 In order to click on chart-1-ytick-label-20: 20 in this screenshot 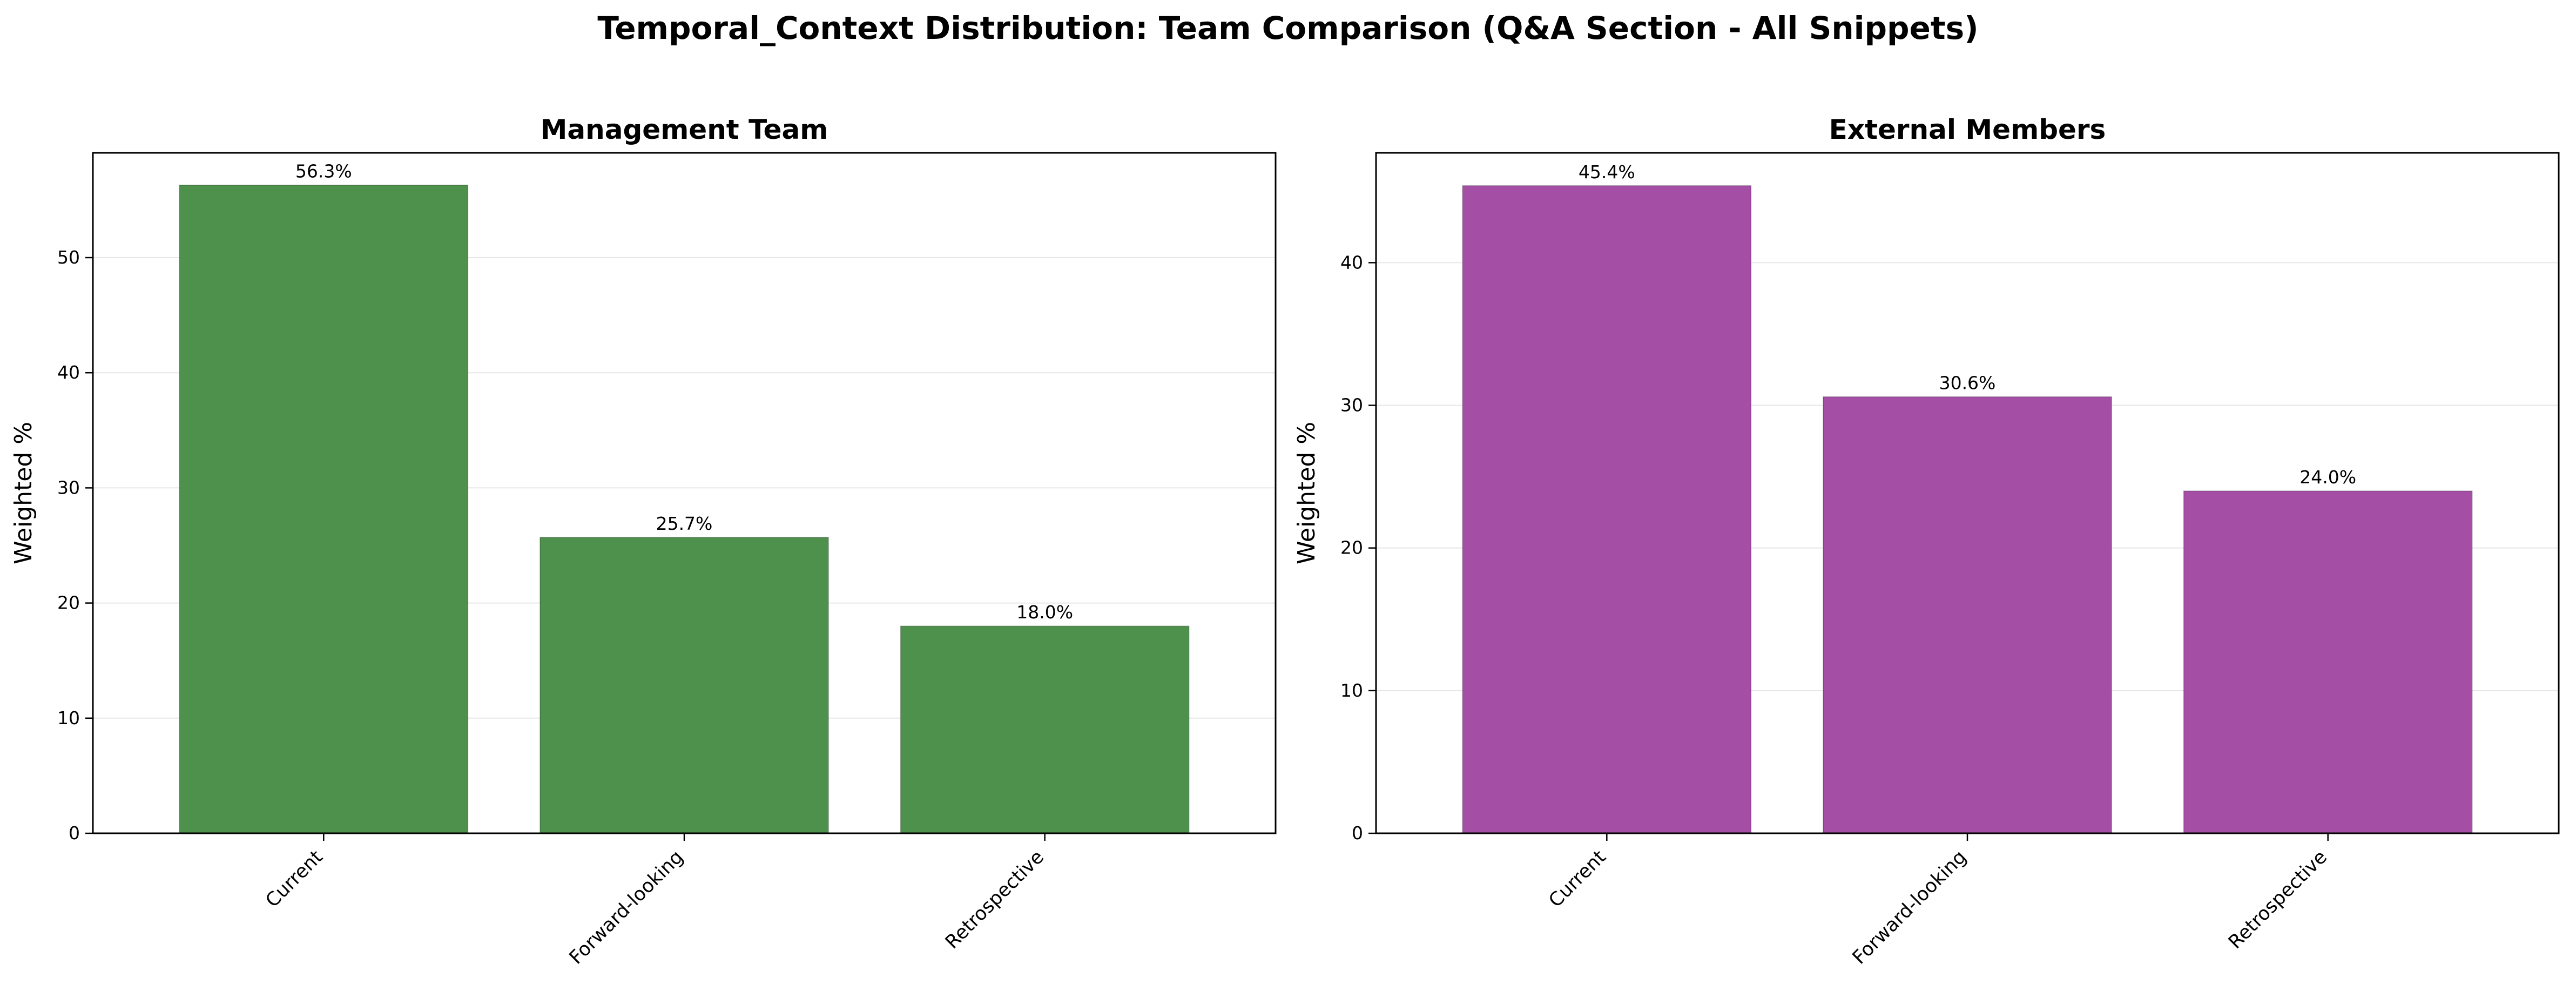, I will do `click(1351, 547)`.